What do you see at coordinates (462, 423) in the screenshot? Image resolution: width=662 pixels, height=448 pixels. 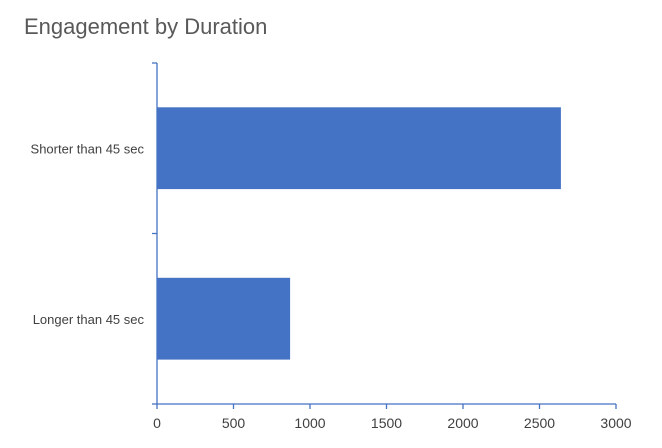 I see `x-tick-label: 2000` at bounding box center [462, 423].